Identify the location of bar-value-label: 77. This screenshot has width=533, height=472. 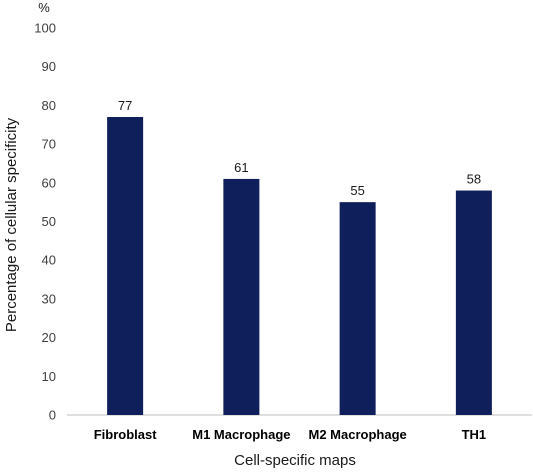
(125, 105).